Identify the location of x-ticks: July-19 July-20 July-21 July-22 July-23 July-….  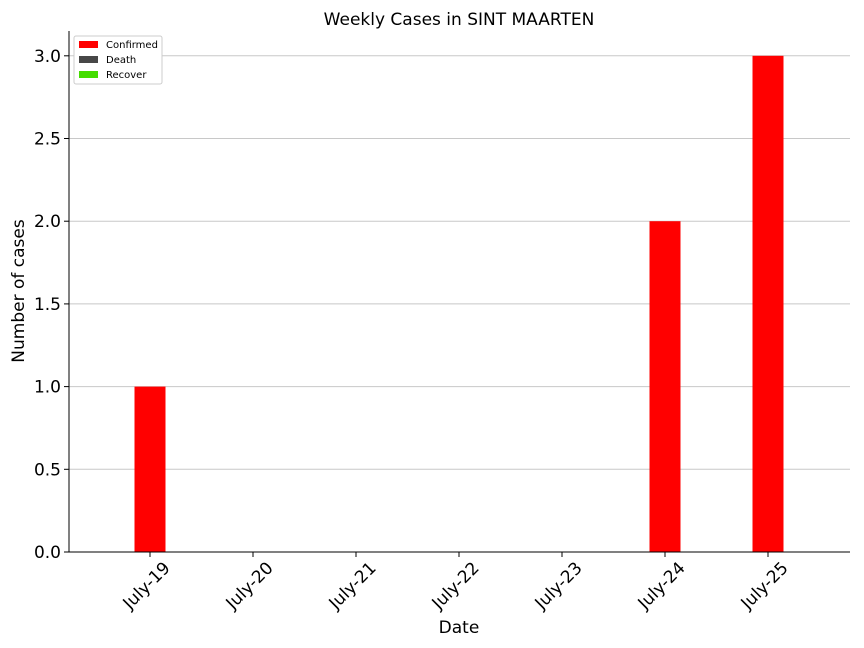
(456, 583).